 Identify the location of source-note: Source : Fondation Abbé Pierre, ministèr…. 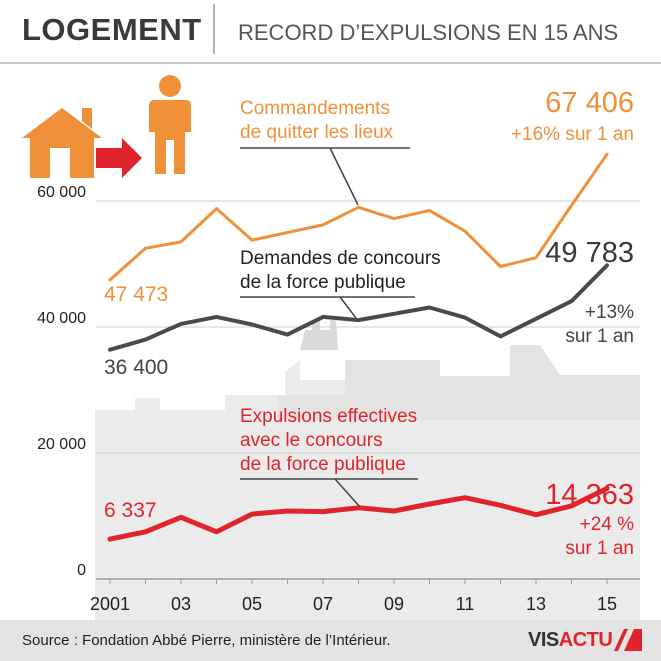
(206, 640).